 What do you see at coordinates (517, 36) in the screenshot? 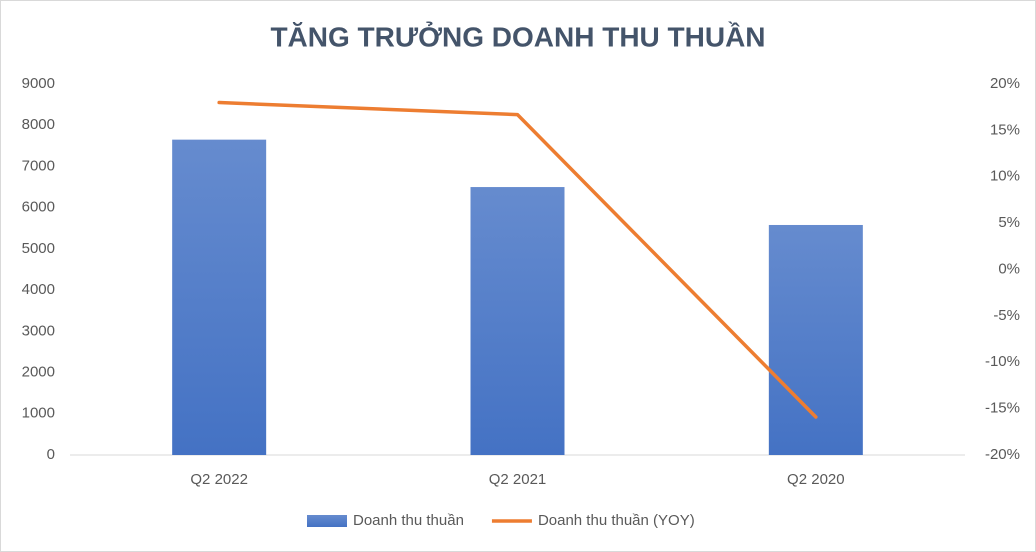
I see `chart-title: TĂNG TRƯỞNG DOANH THU THUẦN` at bounding box center [517, 36].